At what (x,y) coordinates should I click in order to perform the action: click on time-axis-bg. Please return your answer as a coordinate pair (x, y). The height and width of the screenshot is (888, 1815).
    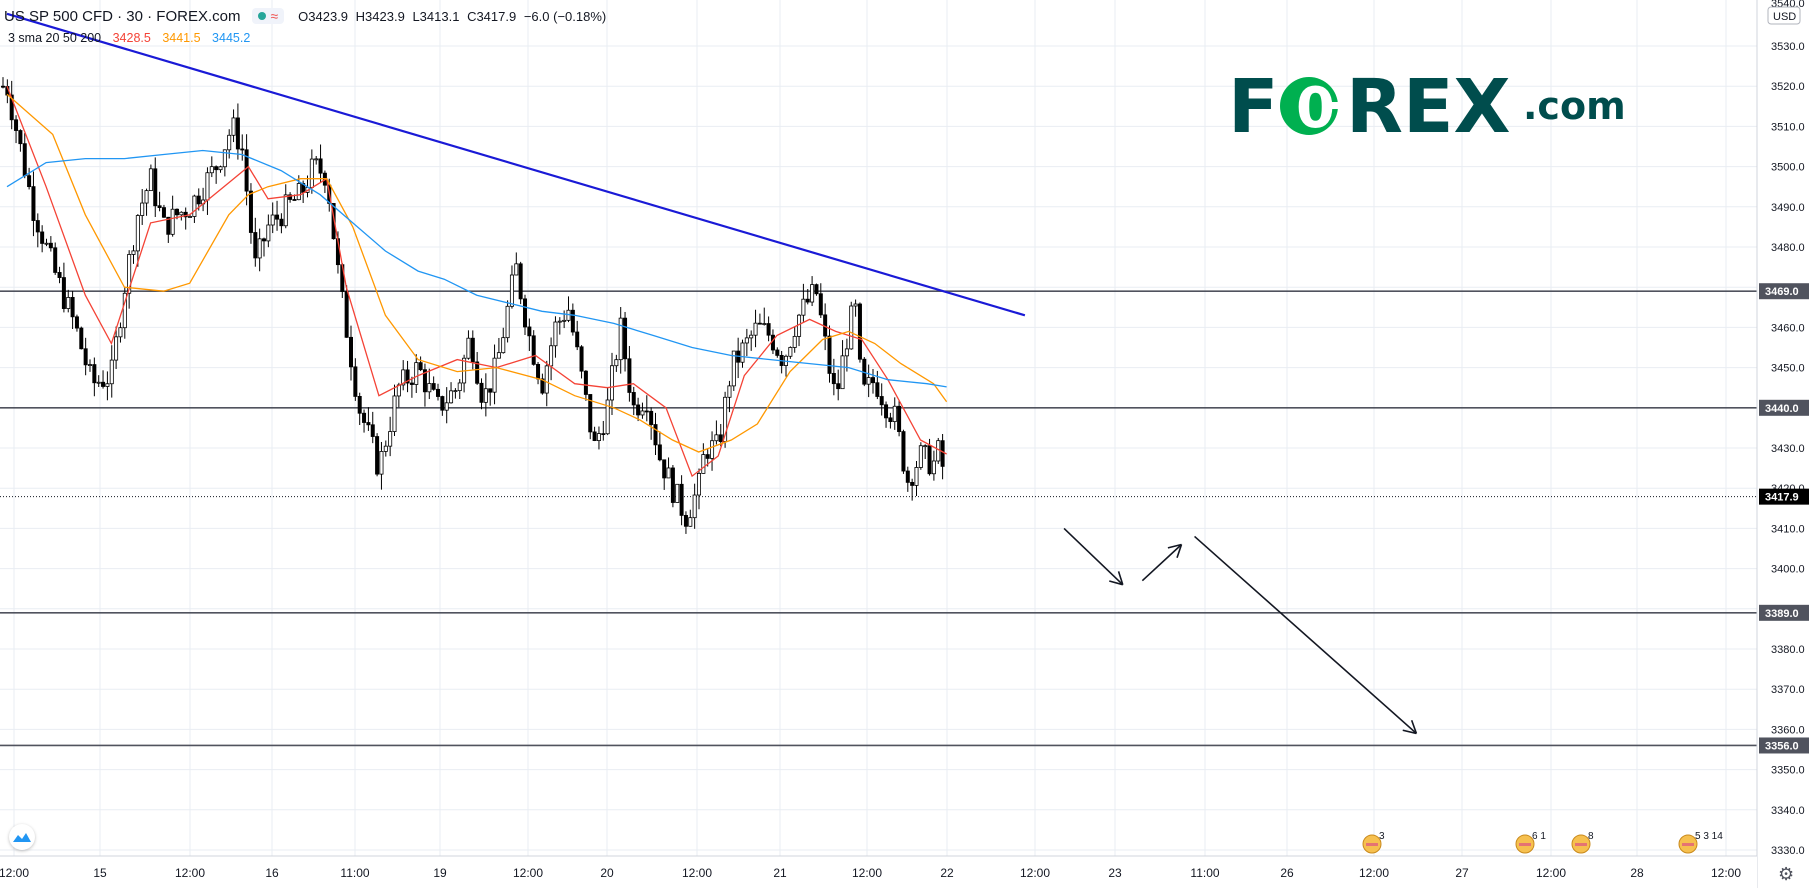
    Looking at the image, I should click on (878, 872).